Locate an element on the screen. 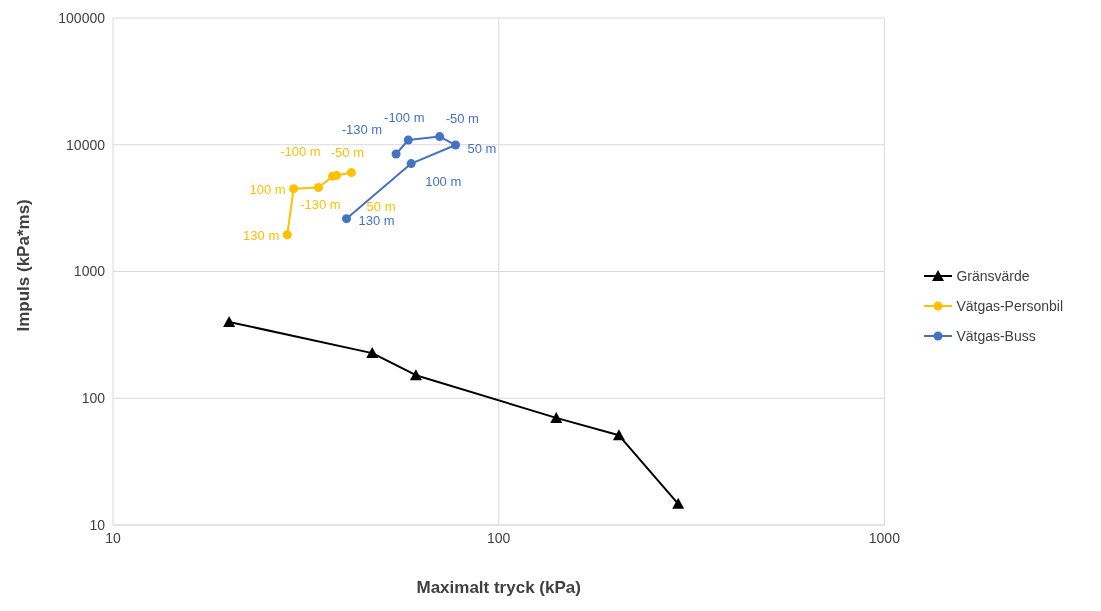  y-tick-label: 10000 is located at coordinates (86, 144).